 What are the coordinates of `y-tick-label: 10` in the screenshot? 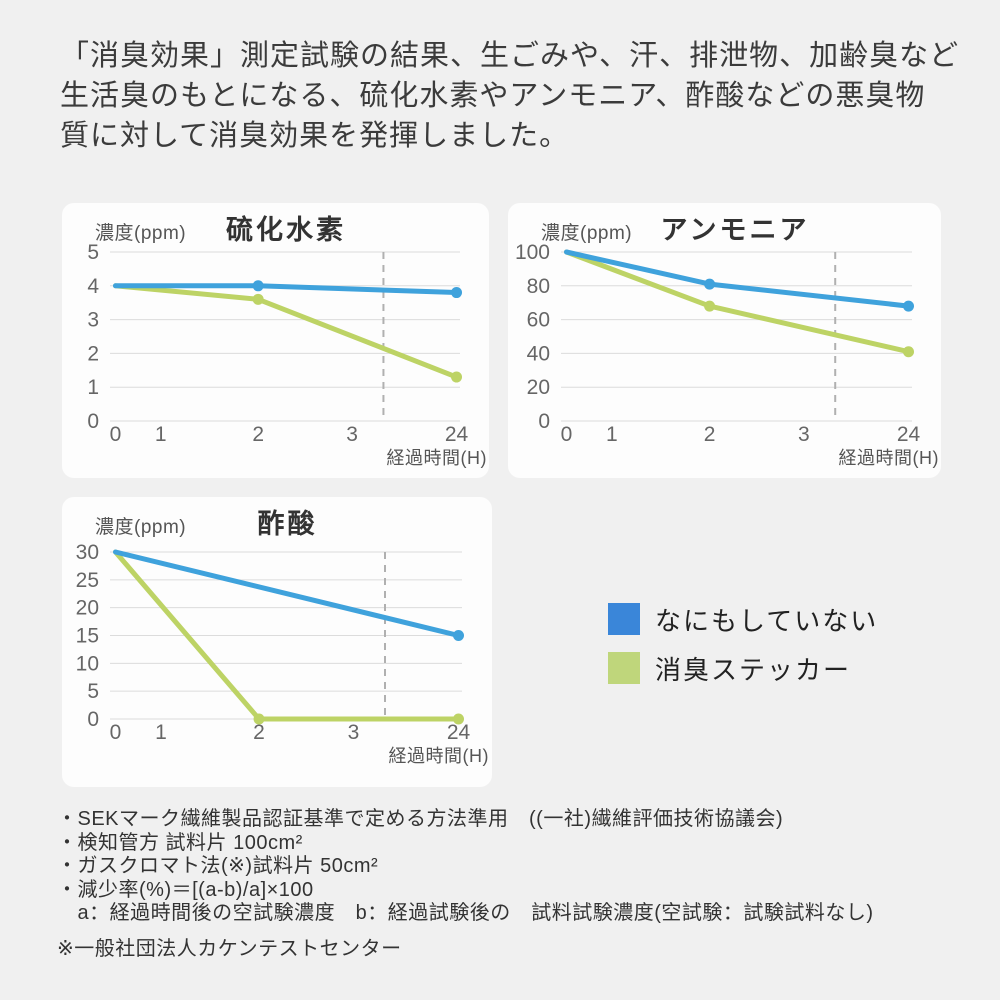 It's located at (87, 663).